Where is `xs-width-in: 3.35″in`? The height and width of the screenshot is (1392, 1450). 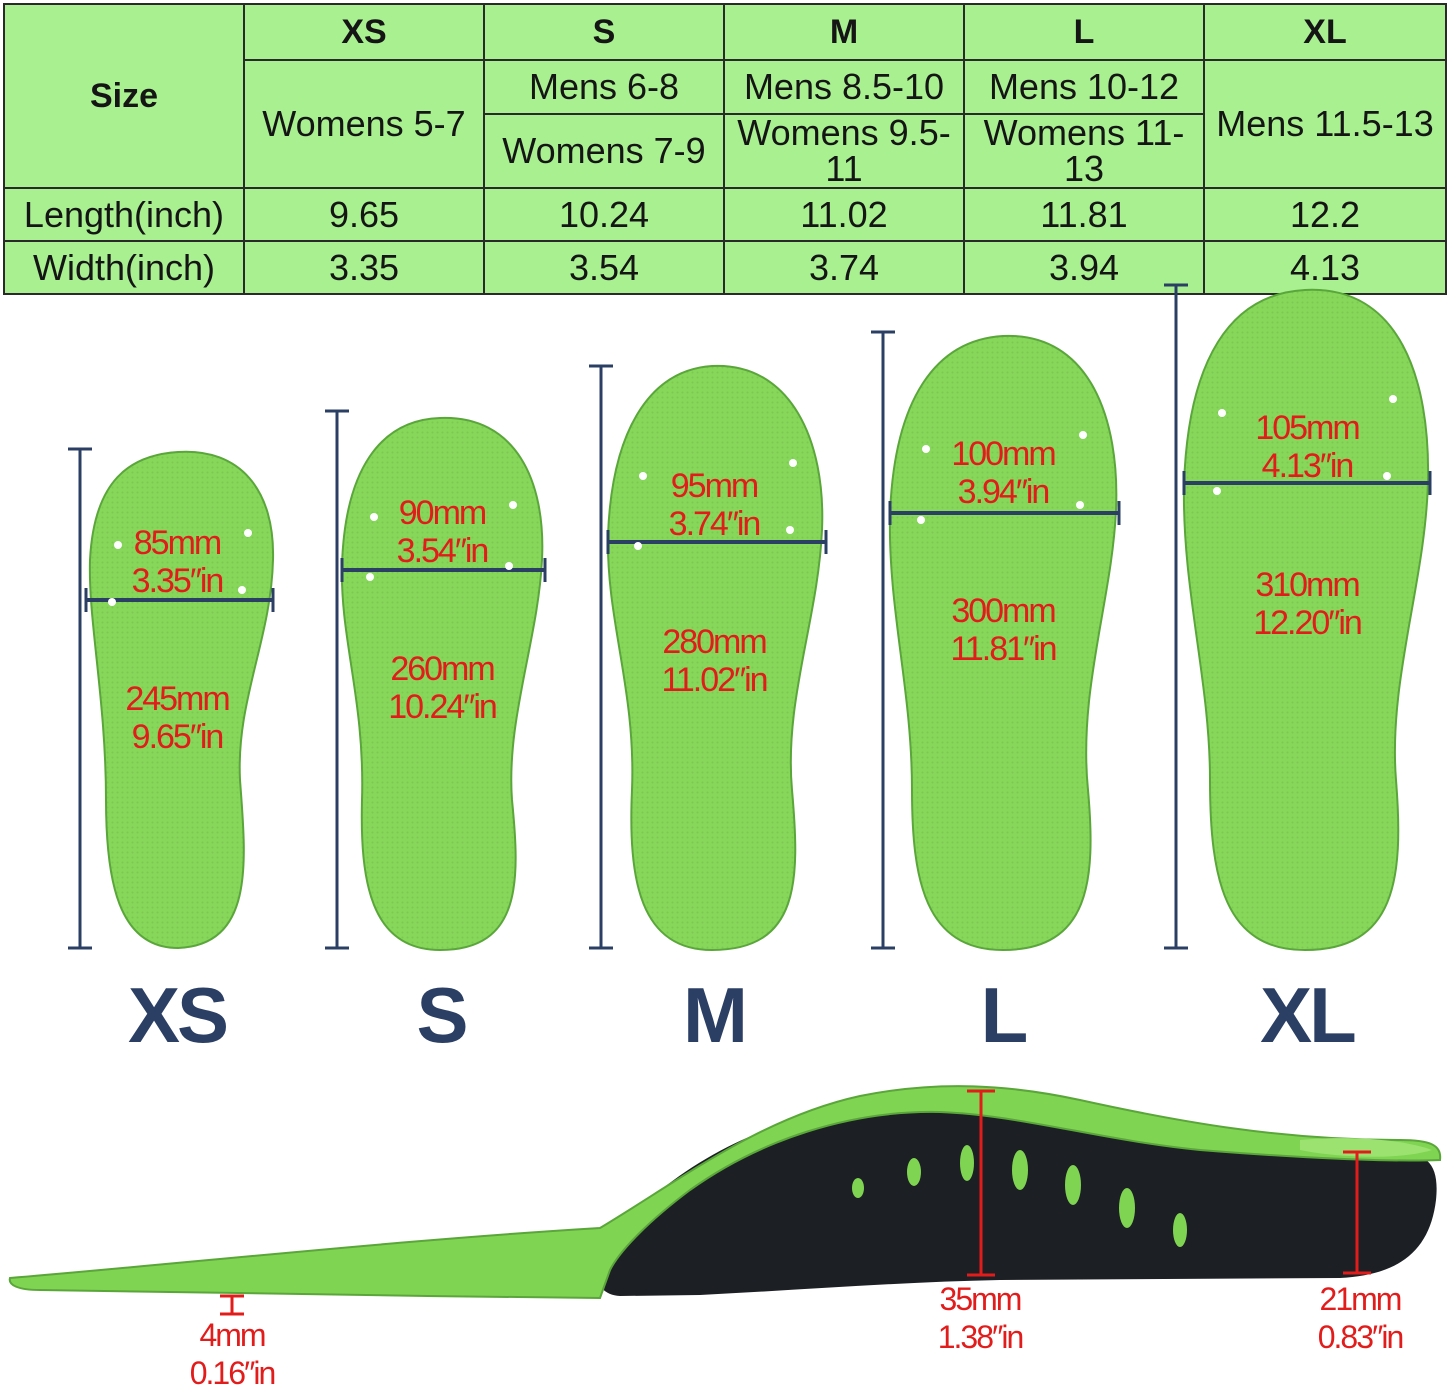 xs-width-in: 3.35″in is located at coordinates (178, 581).